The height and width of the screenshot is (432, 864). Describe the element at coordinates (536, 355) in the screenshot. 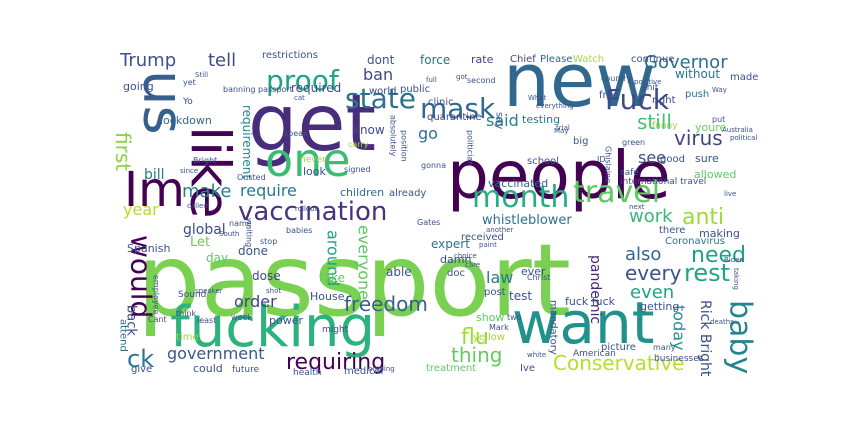

I see `word-white: white` at that location.